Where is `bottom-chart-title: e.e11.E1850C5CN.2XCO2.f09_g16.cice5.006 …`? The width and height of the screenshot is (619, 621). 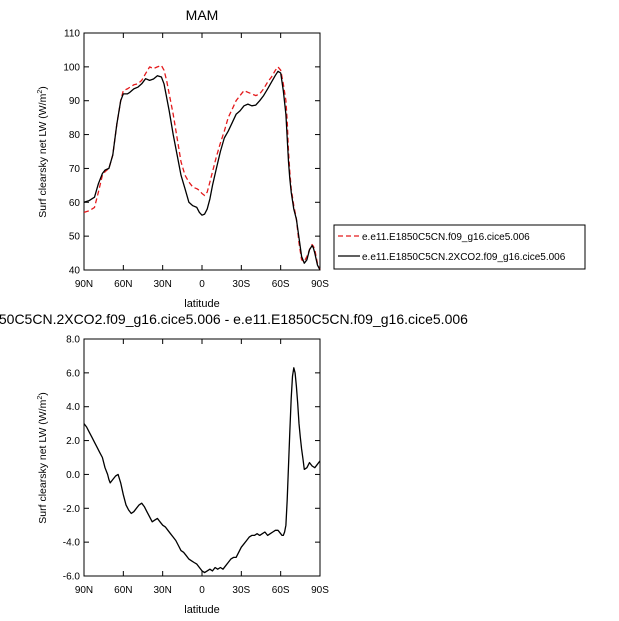 bottom-chart-title: e.e11.E1850C5CN.2XCO2.f09_g16.cice5.006 … is located at coordinates (234, 319).